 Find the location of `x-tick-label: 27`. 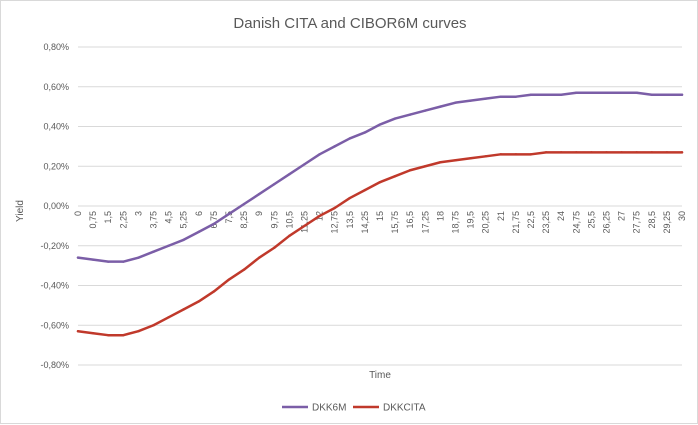

x-tick-label: 27 is located at coordinates (622, 216).